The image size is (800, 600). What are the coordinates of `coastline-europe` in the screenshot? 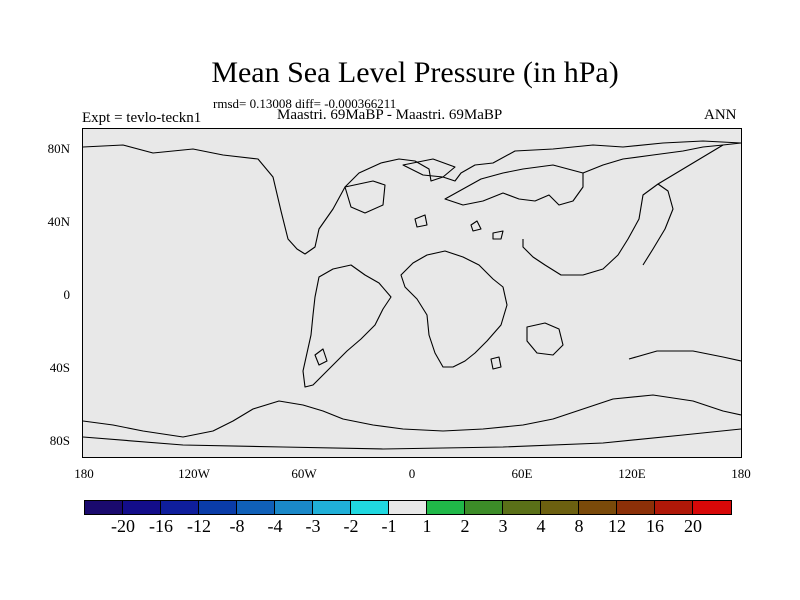 It's located at (514, 185).